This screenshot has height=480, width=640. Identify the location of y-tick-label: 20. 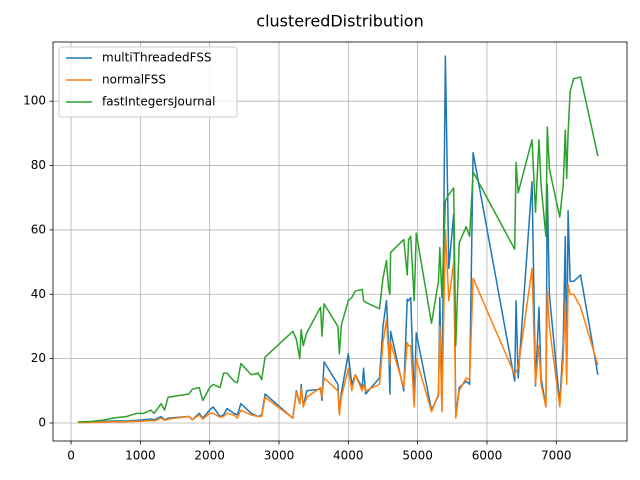
(38, 358).